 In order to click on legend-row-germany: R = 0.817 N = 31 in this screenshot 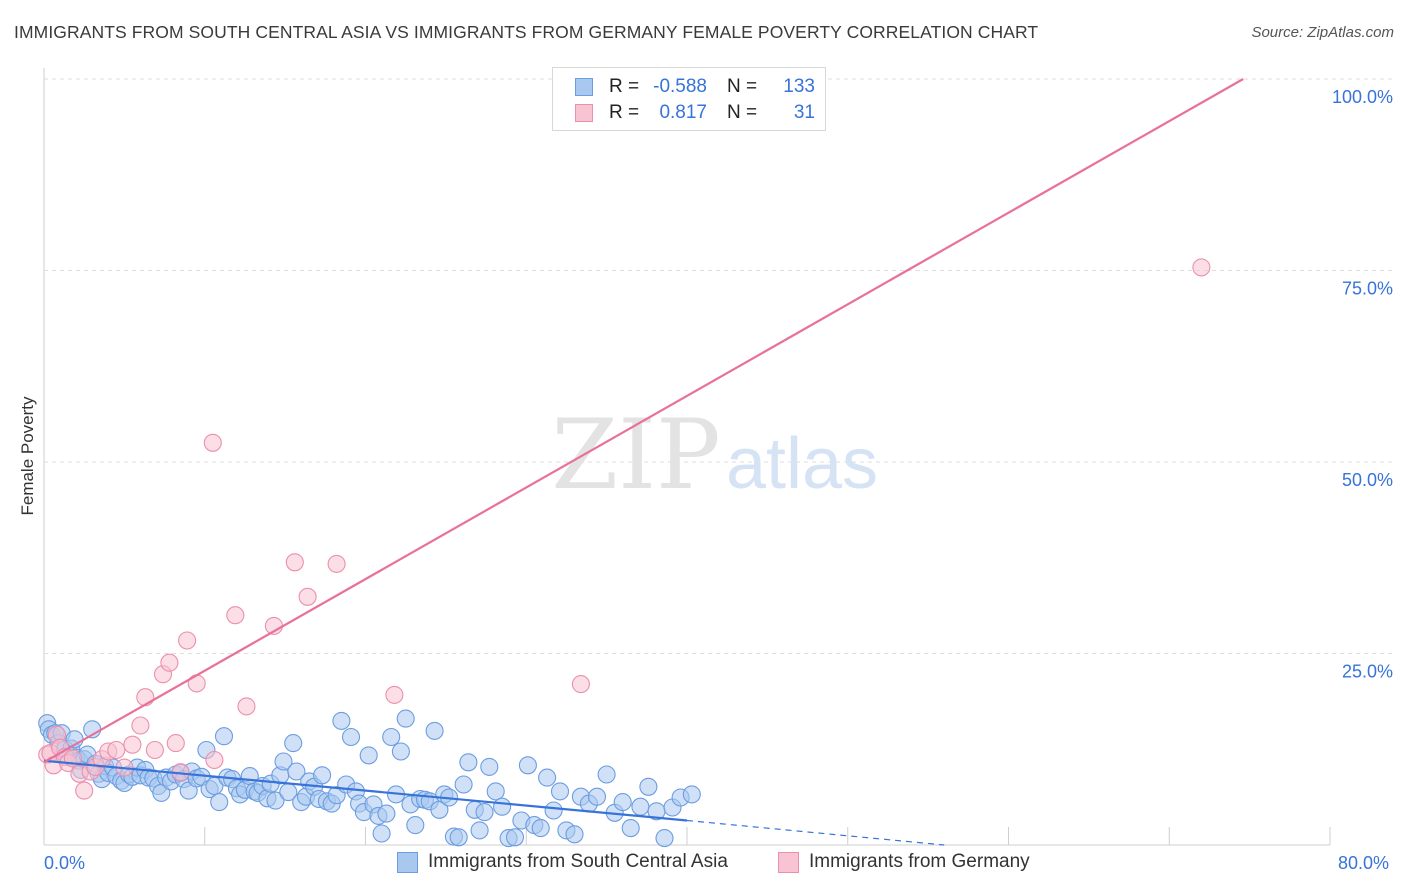, I will do `click(695, 113)`.